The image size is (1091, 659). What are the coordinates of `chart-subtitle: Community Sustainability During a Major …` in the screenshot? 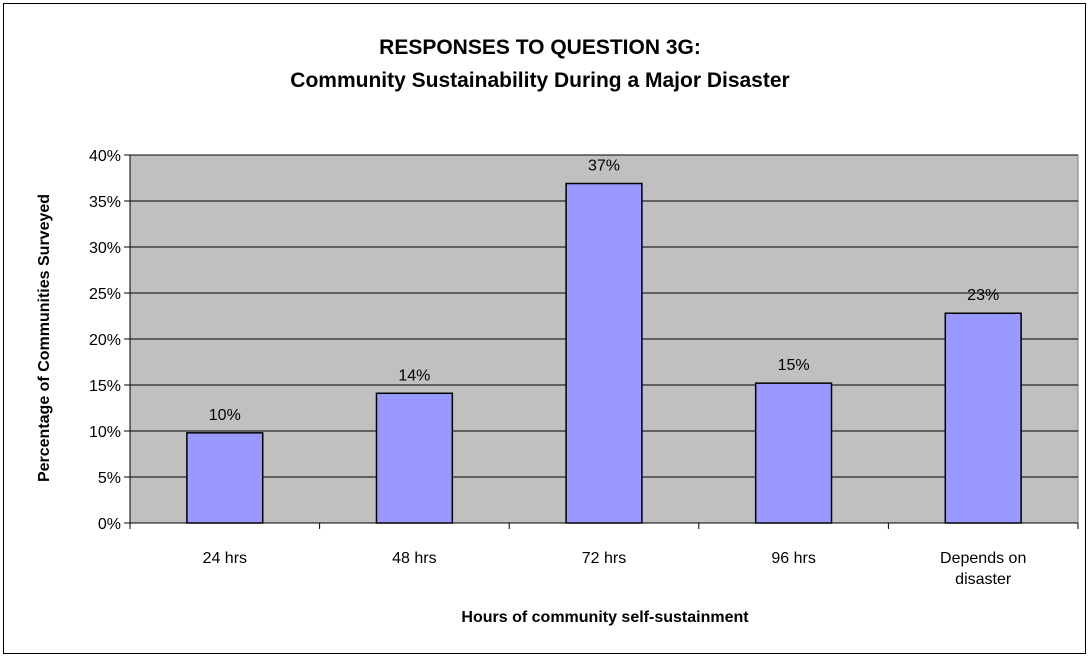 It's located at (539, 80).